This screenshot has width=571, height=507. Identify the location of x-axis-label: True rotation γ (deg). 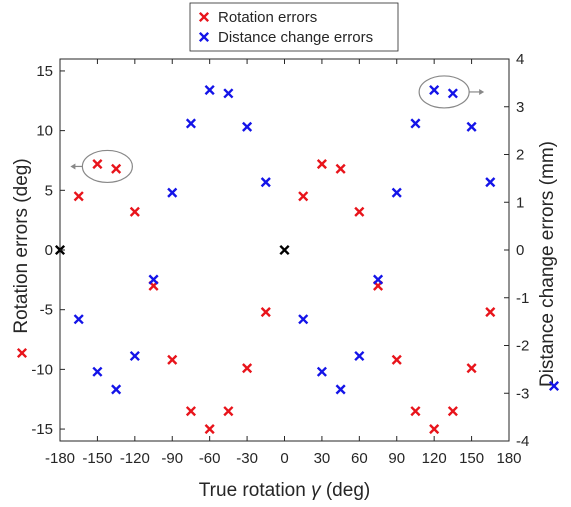
(284, 490).